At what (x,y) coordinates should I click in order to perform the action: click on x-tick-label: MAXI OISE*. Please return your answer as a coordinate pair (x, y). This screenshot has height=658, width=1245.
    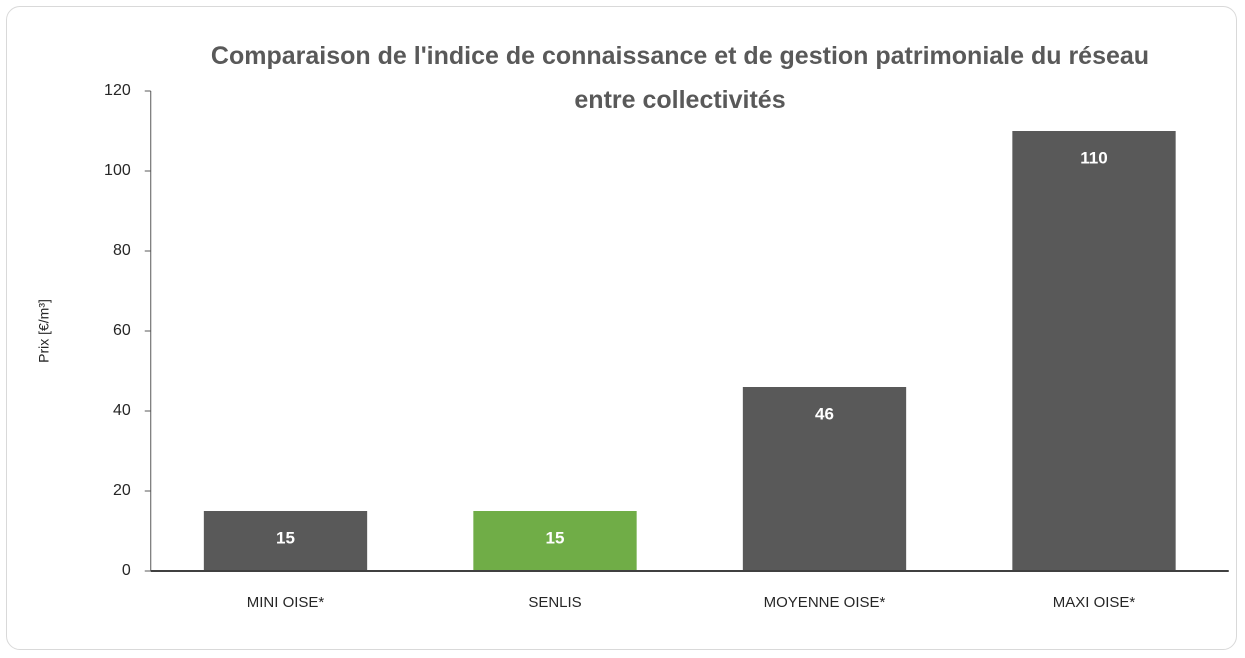
    Looking at the image, I should click on (1094, 602).